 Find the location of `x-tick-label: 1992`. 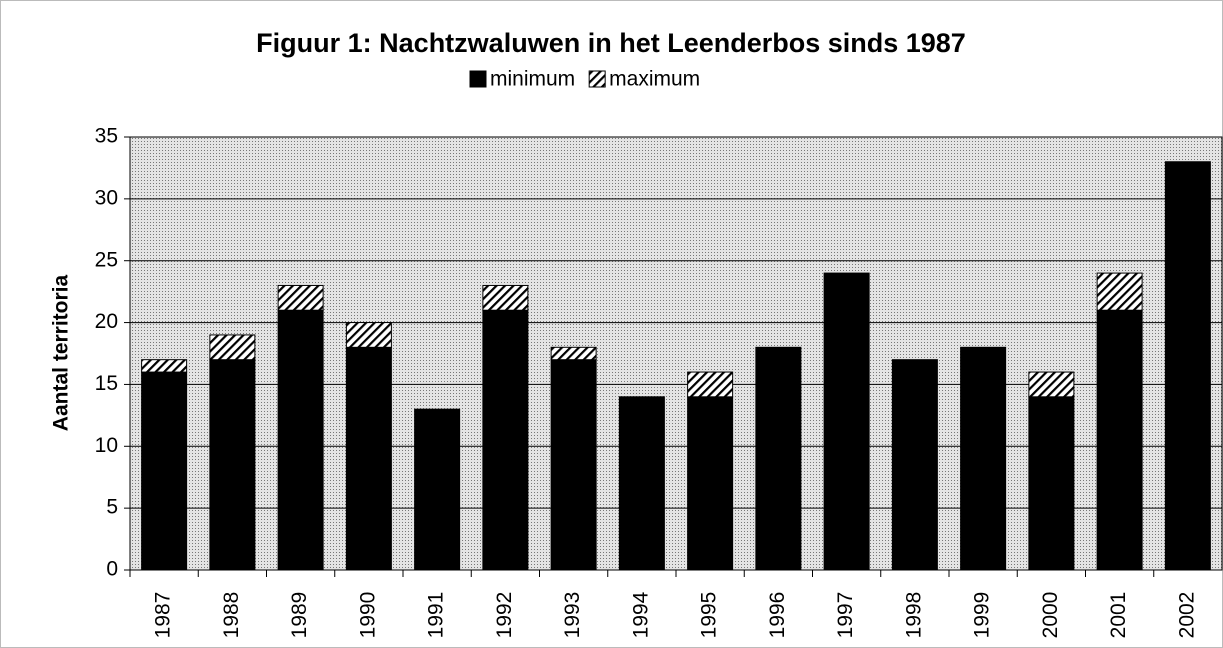

x-tick-label: 1992 is located at coordinates (504, 615).